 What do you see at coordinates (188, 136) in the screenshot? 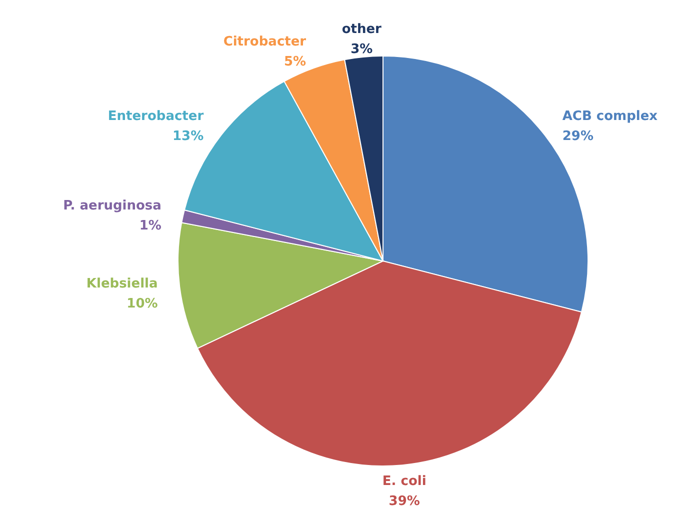
I see `data-label: 13%` at bounding box center [188, 136].